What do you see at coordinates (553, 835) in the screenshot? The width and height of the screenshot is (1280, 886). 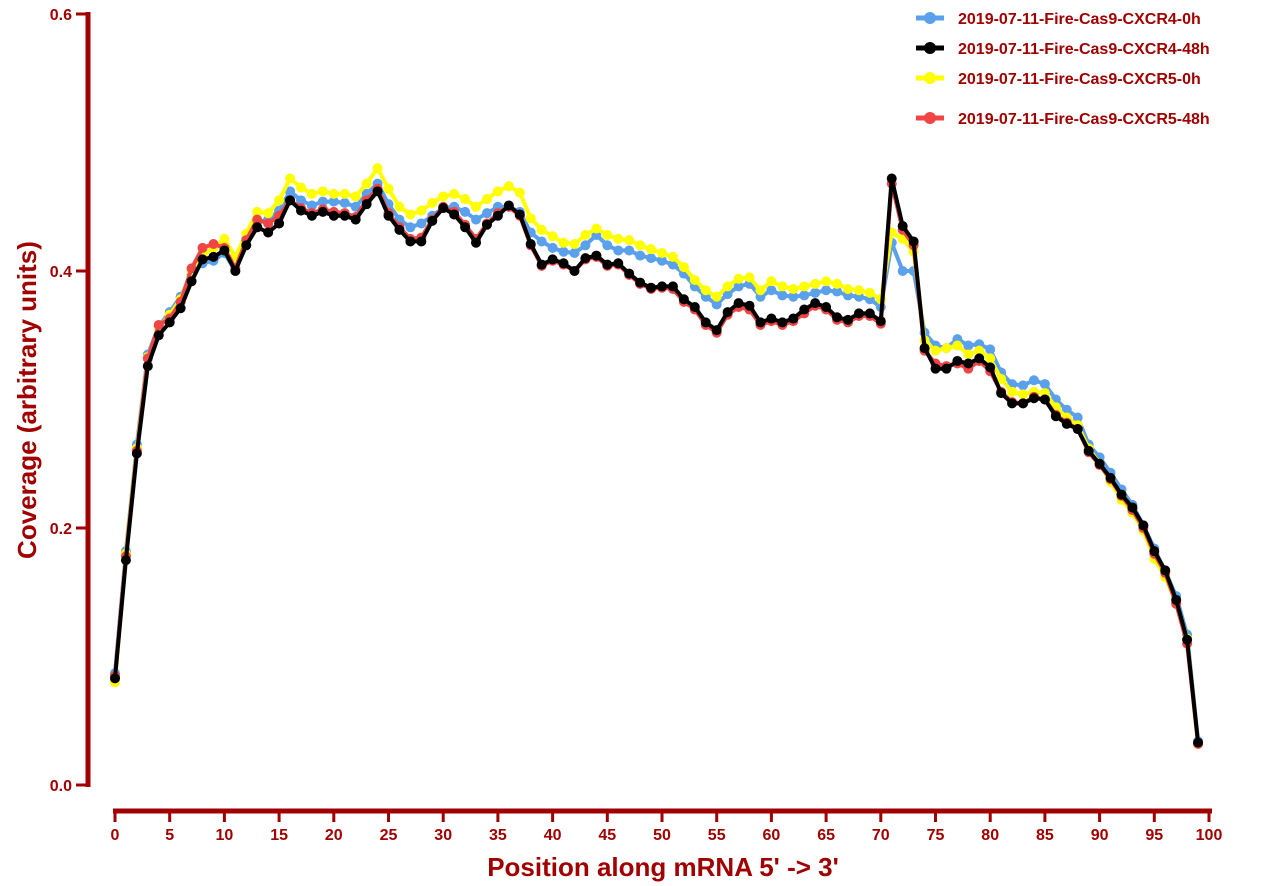 I see `x-tick-label: 40` at bounding box center [553, 835].